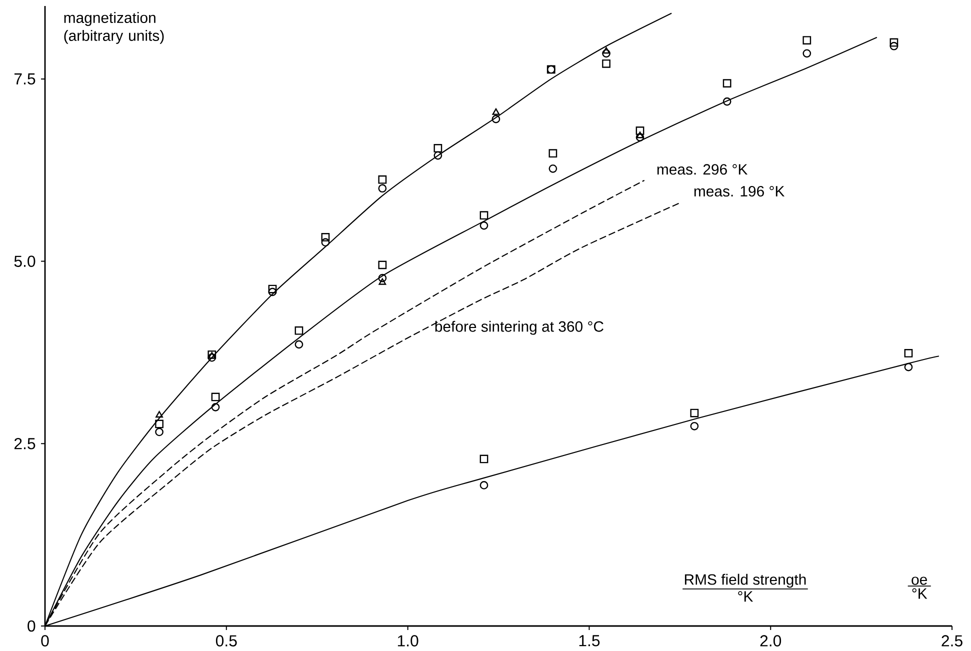 The width and height of the screenshot is (971, 651). Describe the element at coordinates (114, 28) in the screenshot. I see `y-axis-title: magnetization (arbitrary units)` at that location.